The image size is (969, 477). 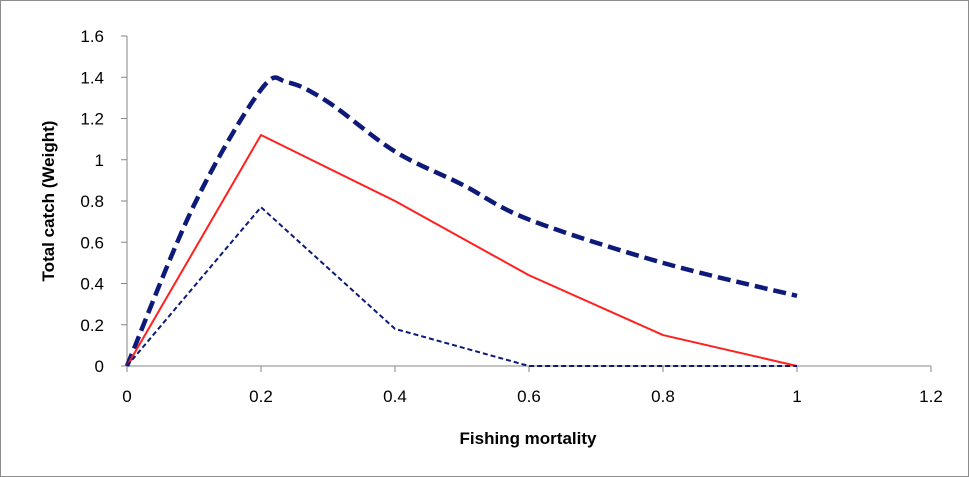 What do you see at coordinates (92, 36) in the screenshot?
I see `y-tick-label: 1.6` at bounding box center [92, 36].